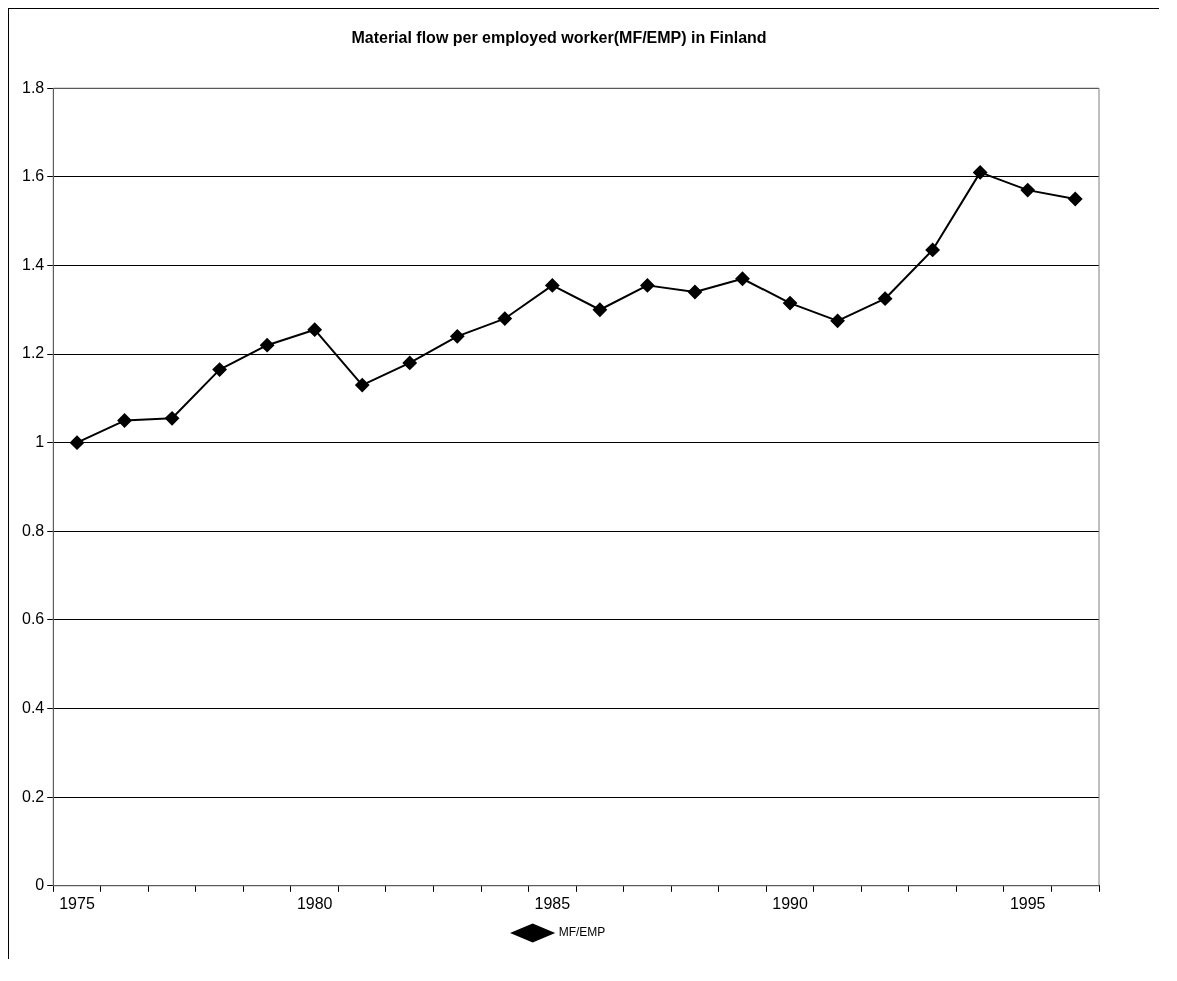 The height and width of the screenshot is (981, 1177). Describe the element at coordinates (1027, 903) in the screenshot. I see `x-tick-label: 1995` at that location.